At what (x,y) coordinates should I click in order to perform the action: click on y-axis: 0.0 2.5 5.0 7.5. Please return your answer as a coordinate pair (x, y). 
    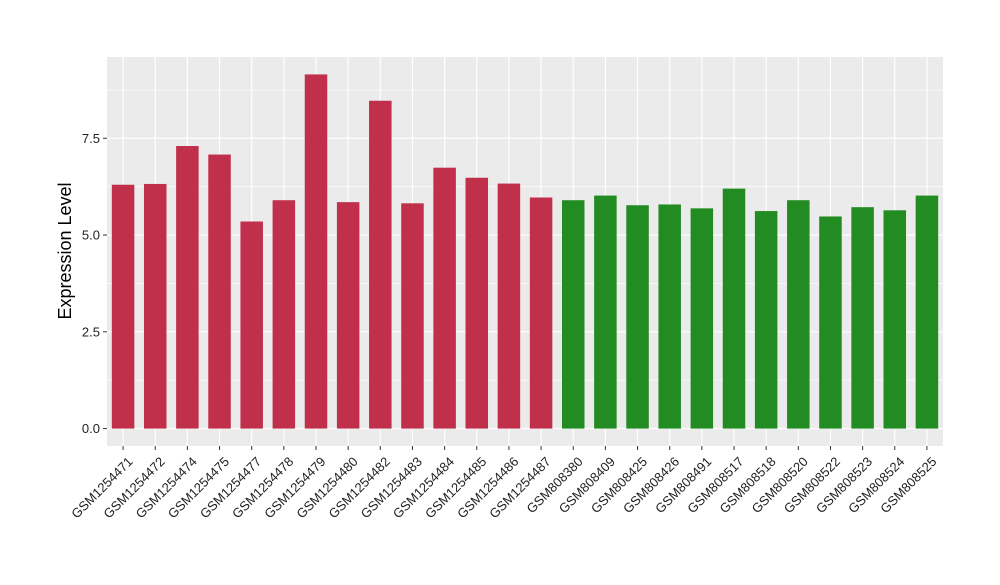
    Looking at the image, I should click on (94, 283).